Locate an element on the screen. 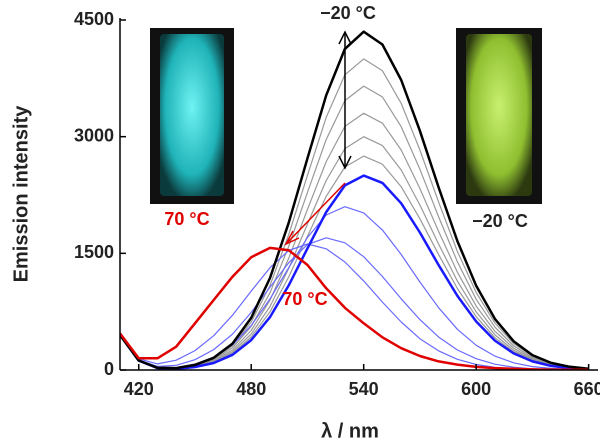  x-tick-label: 600 is located at coordinates (476, 389).